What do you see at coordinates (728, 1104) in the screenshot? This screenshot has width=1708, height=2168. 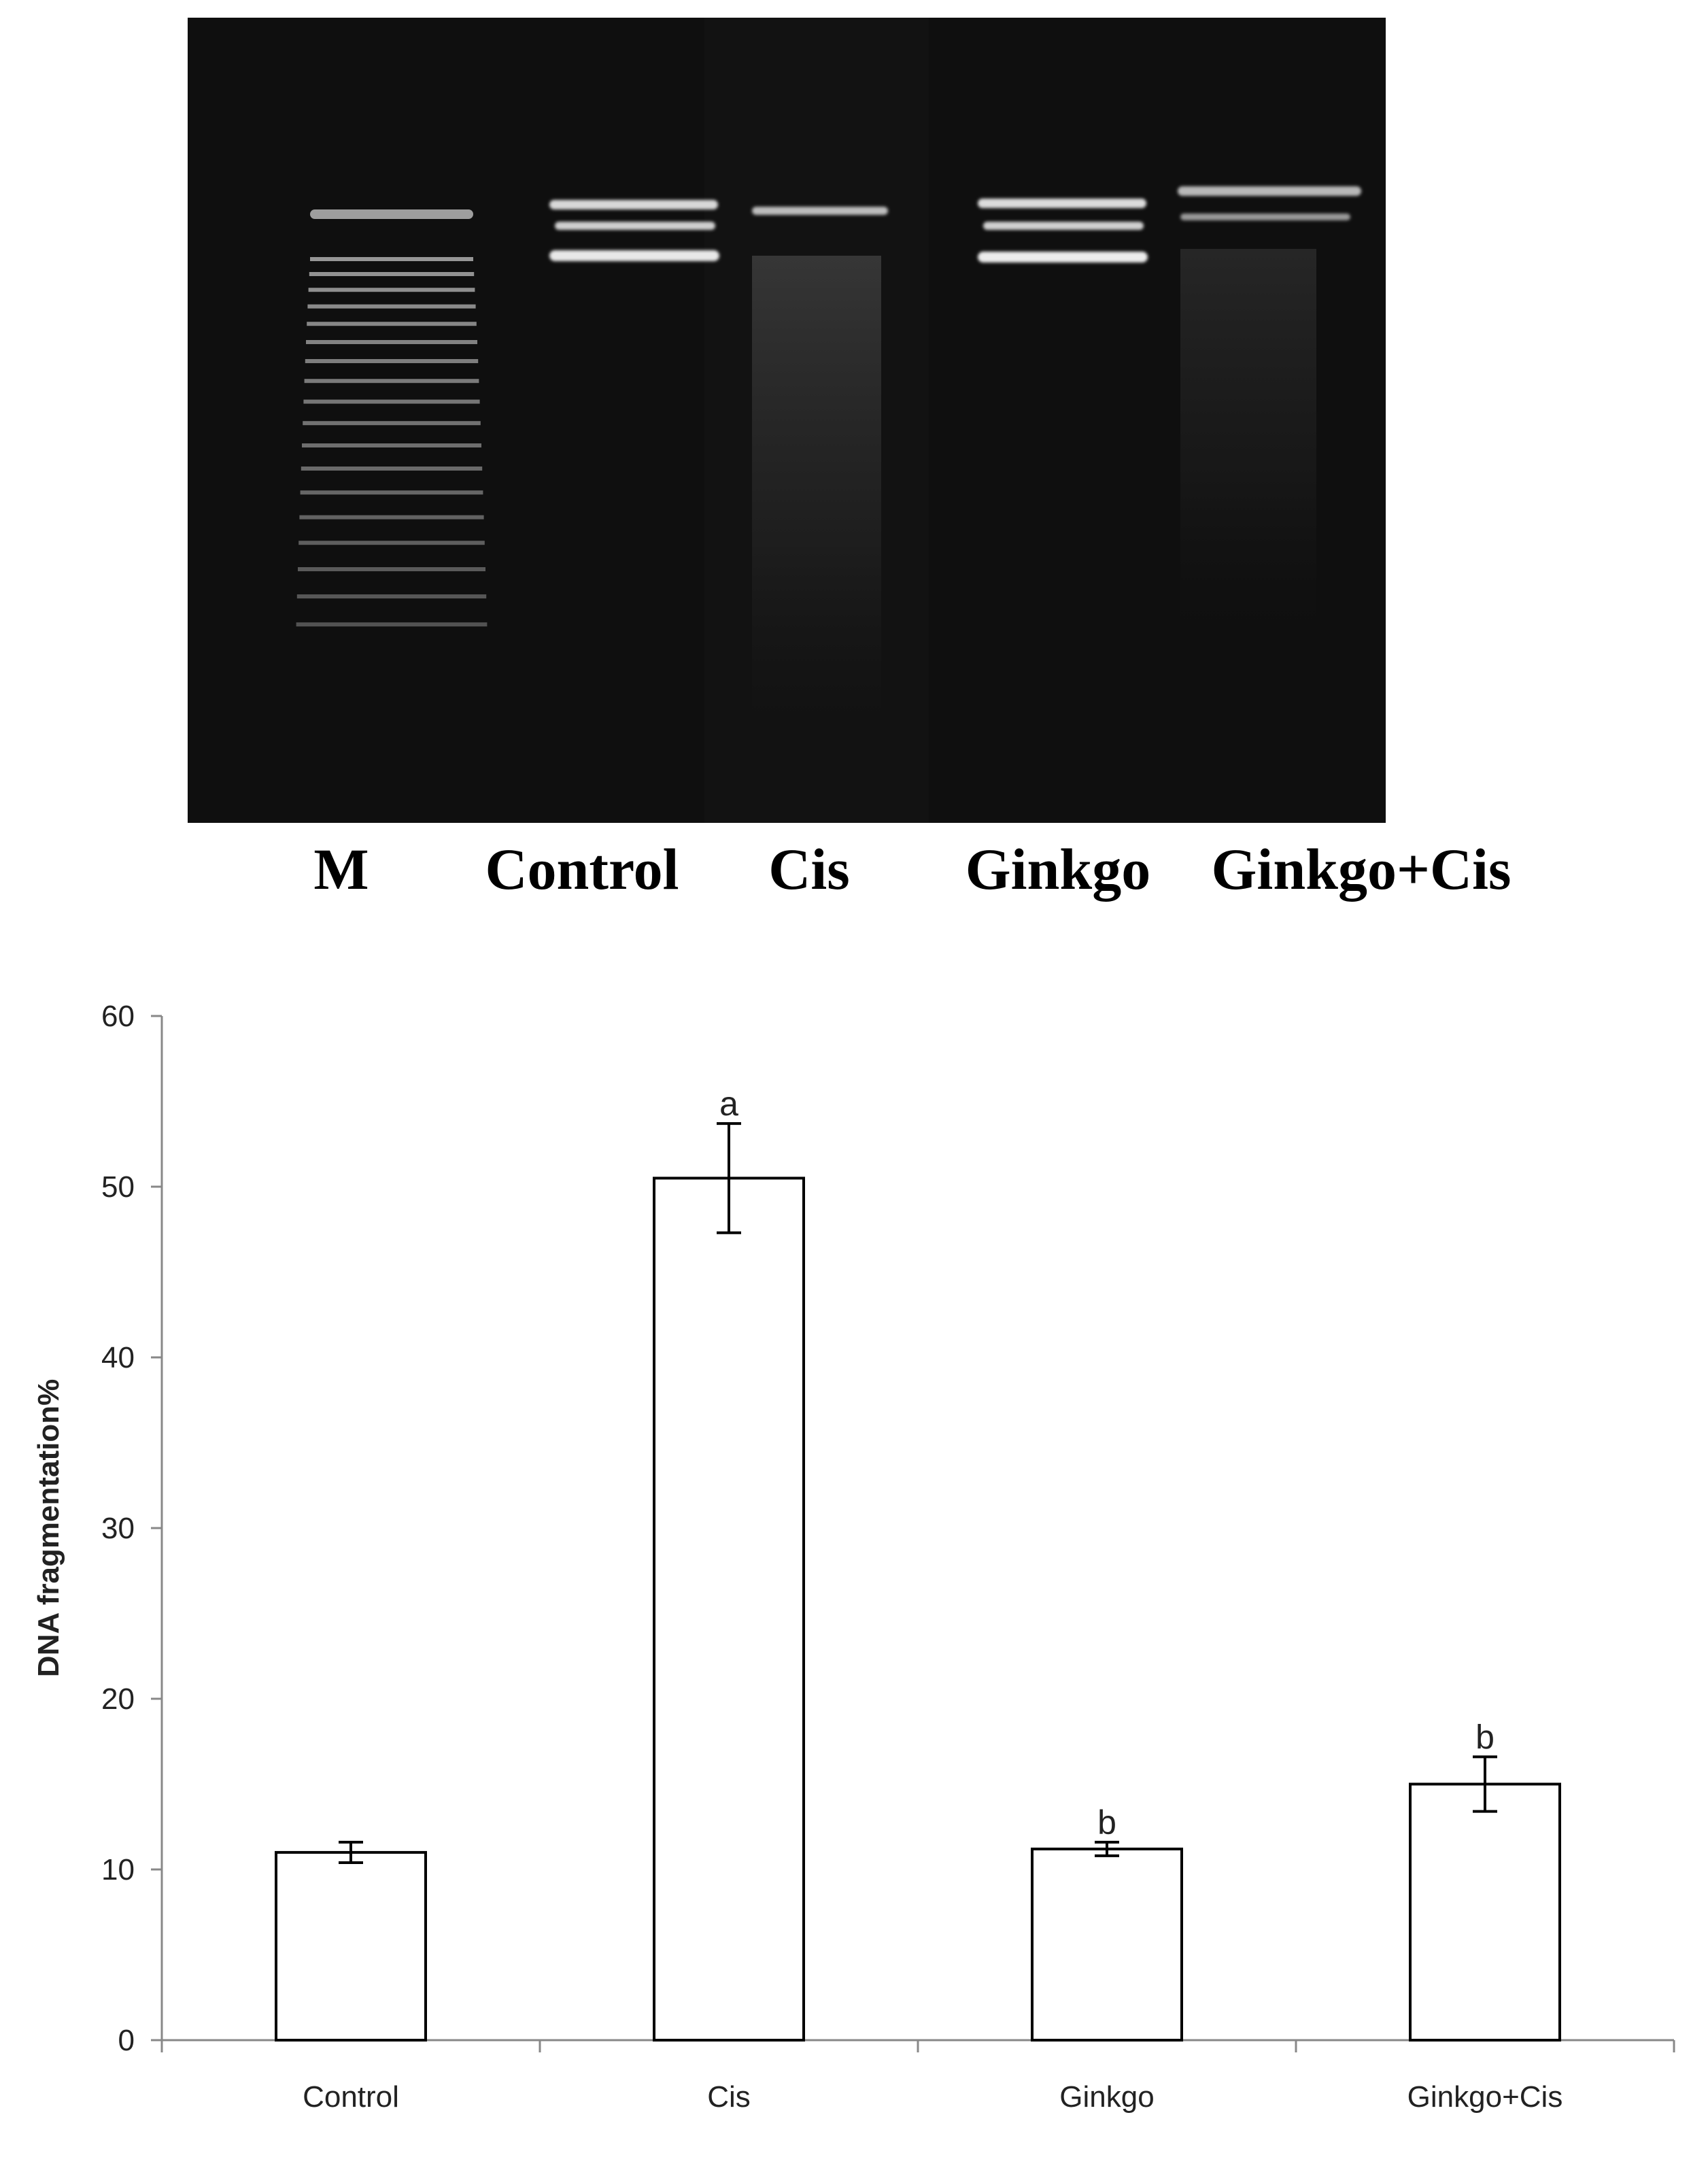 I see `significance-label: a` at bounding box center [728, 1104].